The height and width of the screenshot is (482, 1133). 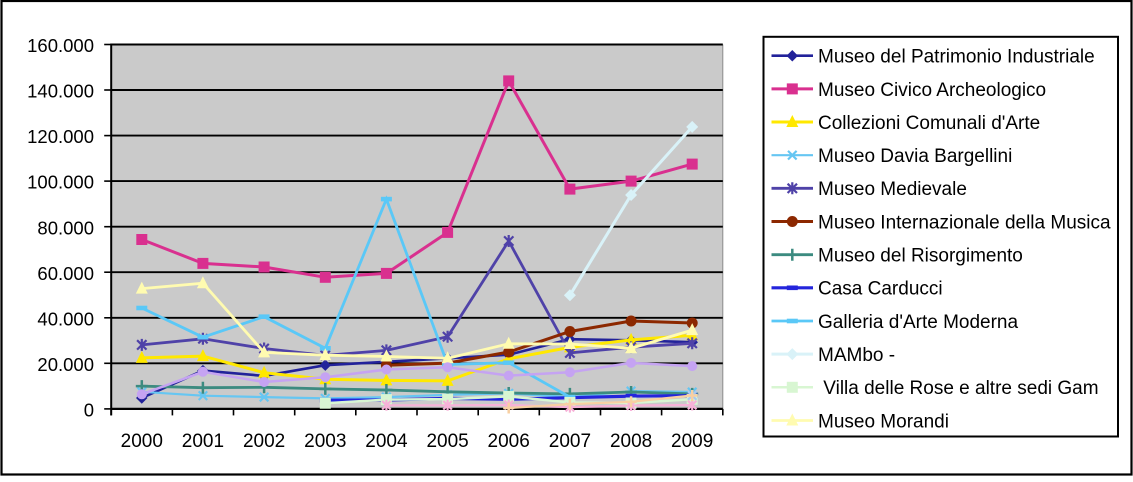 What do you see at coordinates (447, 441) in the screenshot?
I see `svg-text: 2005` at bounding box center [447, 441].